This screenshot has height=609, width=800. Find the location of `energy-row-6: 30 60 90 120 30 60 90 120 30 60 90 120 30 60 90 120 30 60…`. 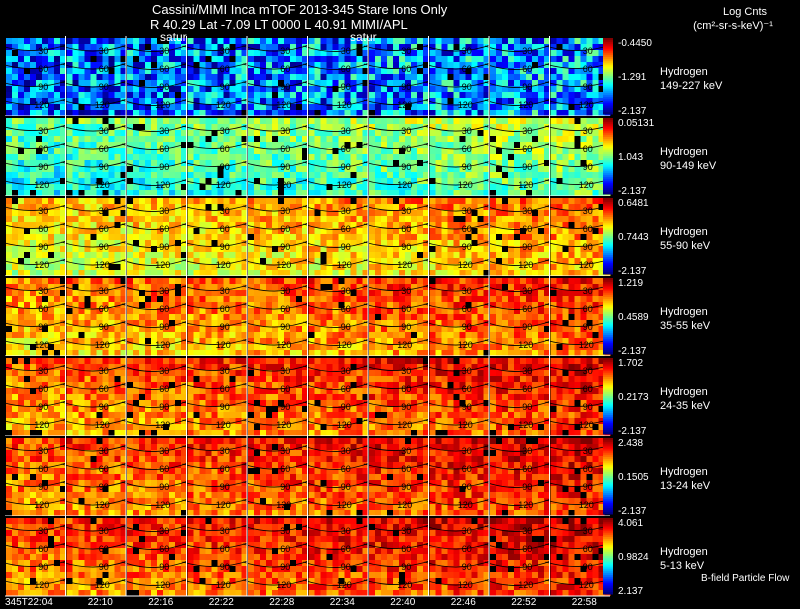

energy-row-6: 30 60 90 120 30 60 90 120 30 60 90 120 30 60 90 120 30 60… is located at coordinates (307, 556).